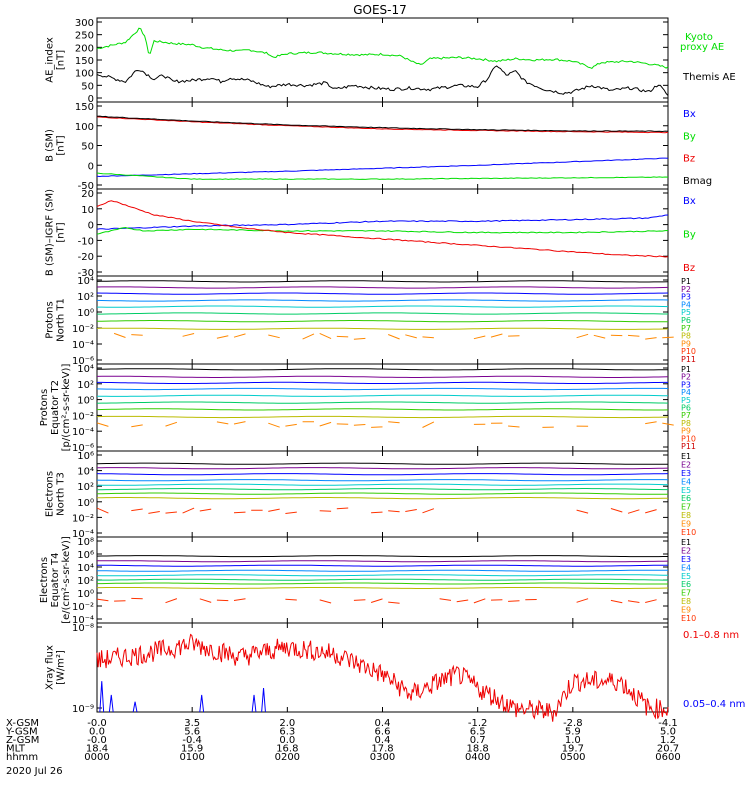 This screenshot has width=750, height=800. I want to click on series-bmag, so click(382, 124).